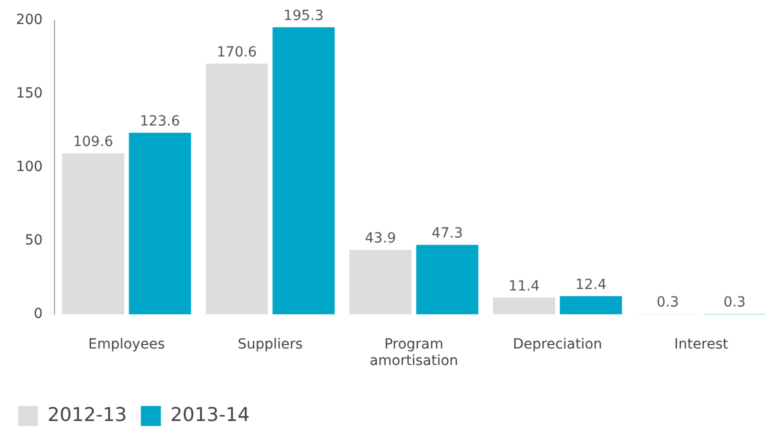 The width and height of the screenshot is (779, 436). Describe the element at coordinates (414, 353) in the screenshot. I see `x-tick-label: Program amortisation` at that location.